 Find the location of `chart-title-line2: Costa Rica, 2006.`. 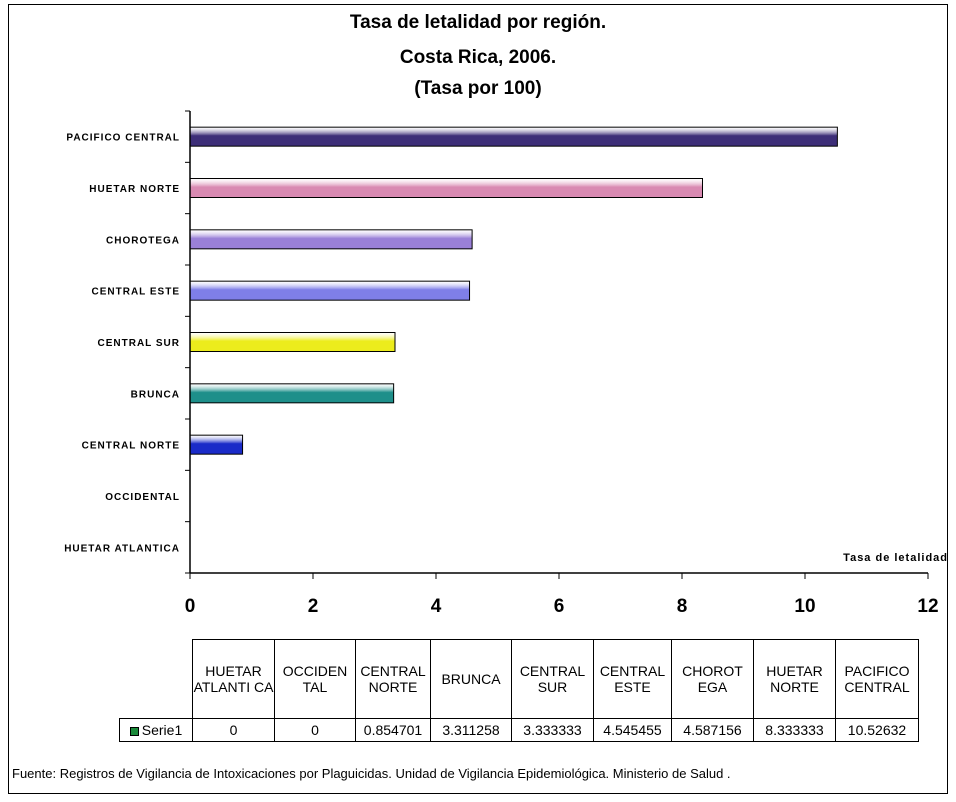

chart-title-line2: Costa Rica, 2006. is located at coordinates (478, 57).